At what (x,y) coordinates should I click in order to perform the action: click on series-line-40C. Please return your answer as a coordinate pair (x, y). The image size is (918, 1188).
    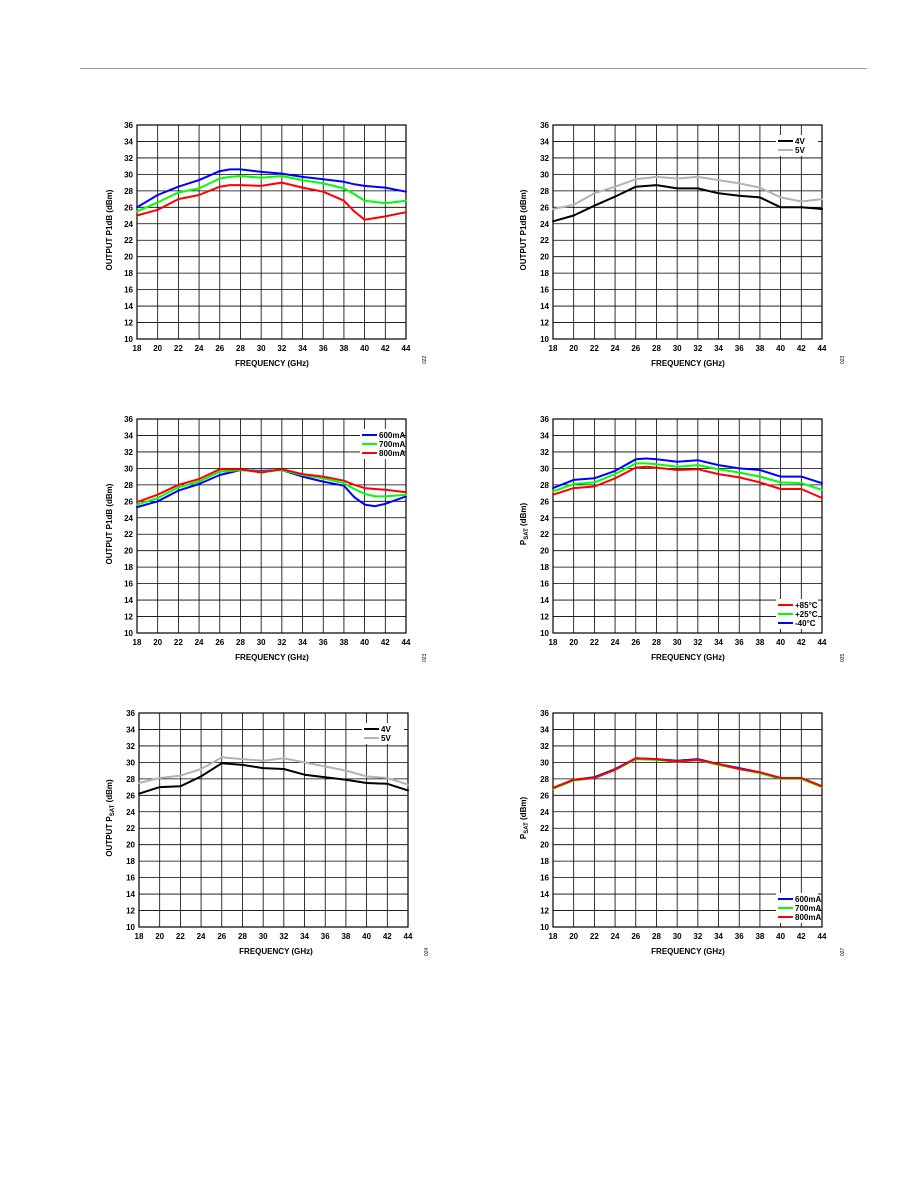
    Looking at the image, I should click on (687, 473).